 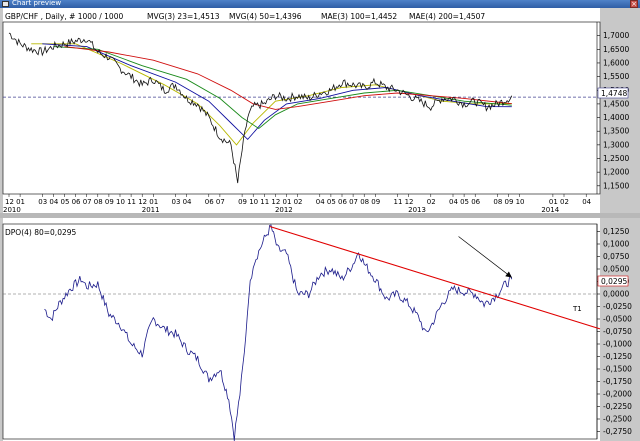 I want to click on dpo-y-tick-label: -0,0500, so click(x=617, y=319).